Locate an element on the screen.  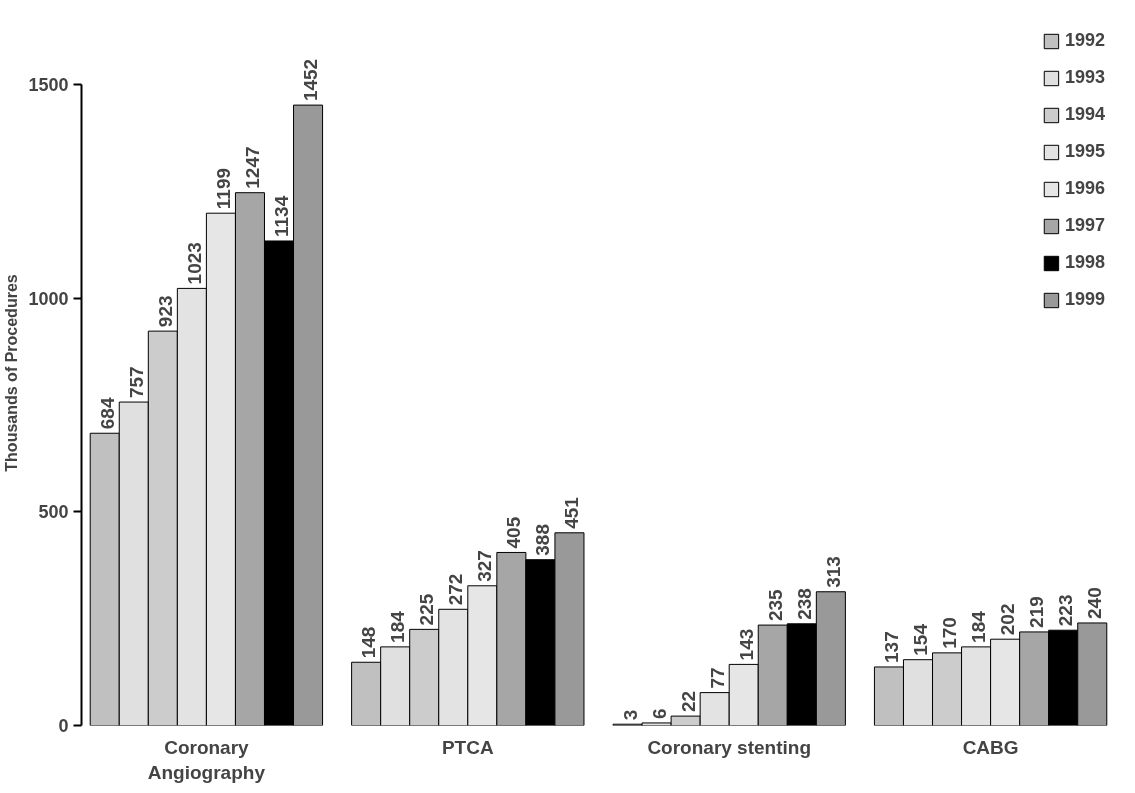
data-label: 148 is located at coordinates (369, 642).